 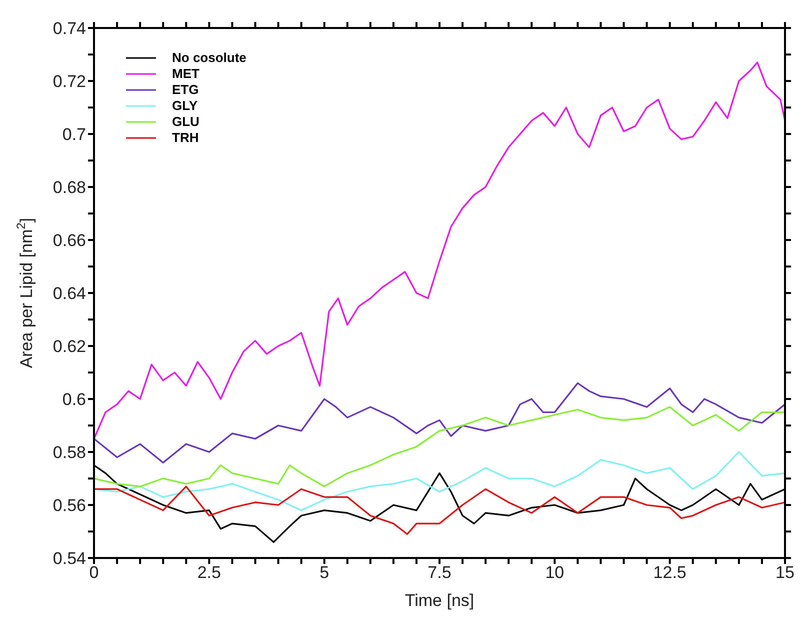 I want to click on legend-label: TRH, so click(x=185, y=138).